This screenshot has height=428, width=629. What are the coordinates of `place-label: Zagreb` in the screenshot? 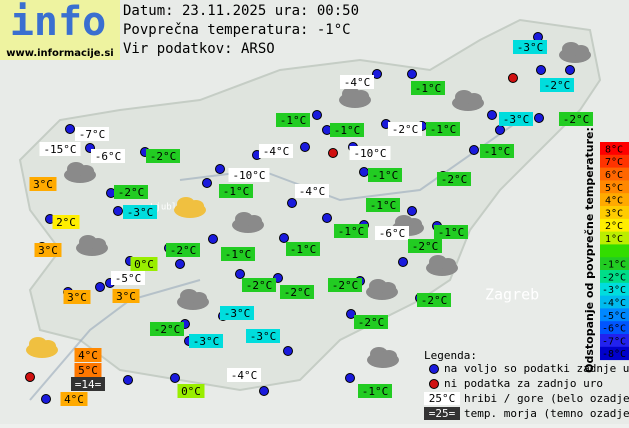 It's located at (512, 295).